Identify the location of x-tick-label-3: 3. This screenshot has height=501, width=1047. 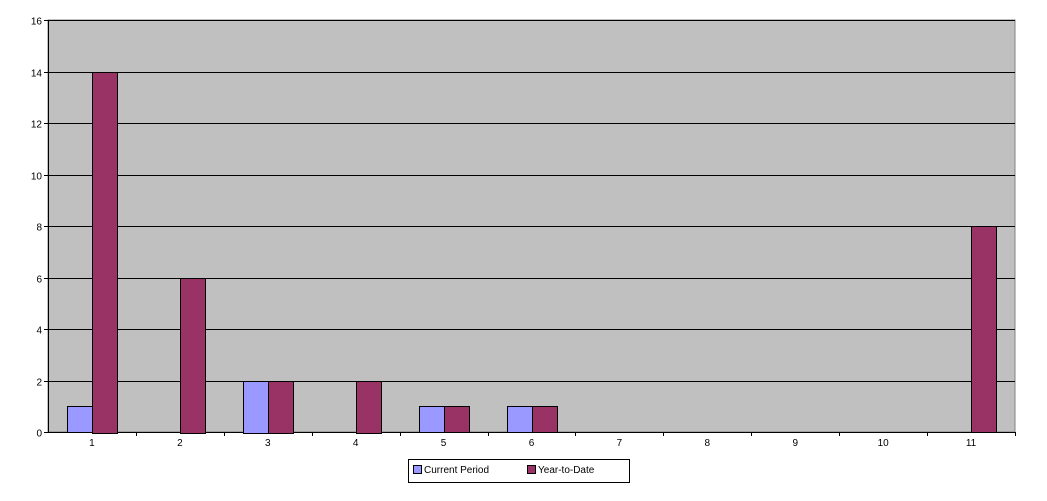
(268, 443).